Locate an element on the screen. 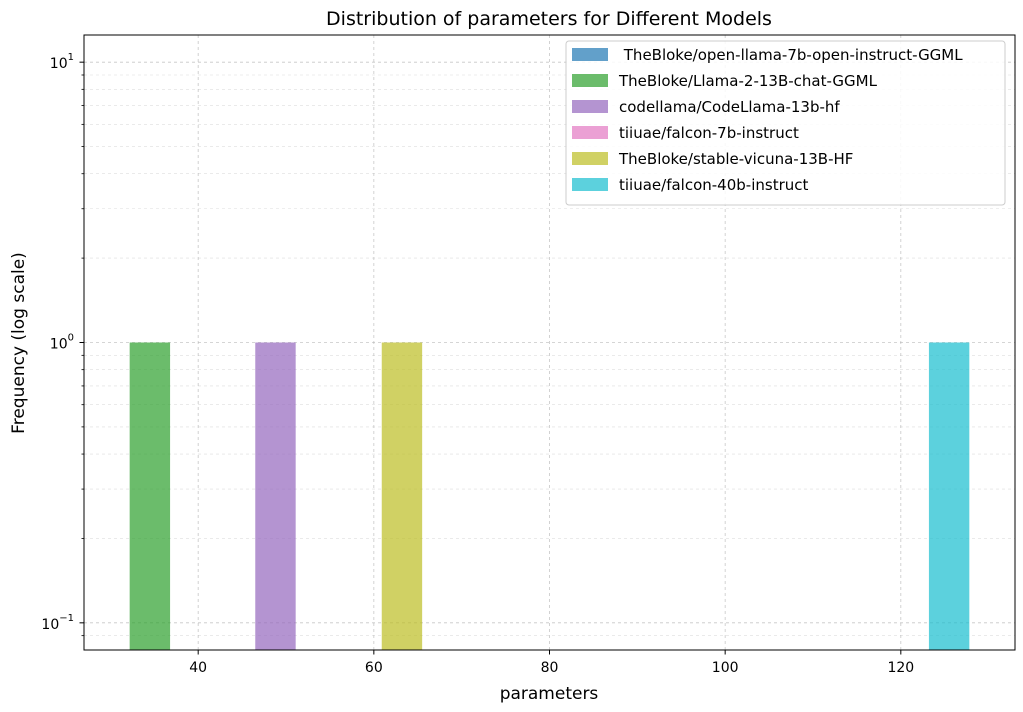  y-tick-label: 10⁰ is located at coordinates (62, 343).